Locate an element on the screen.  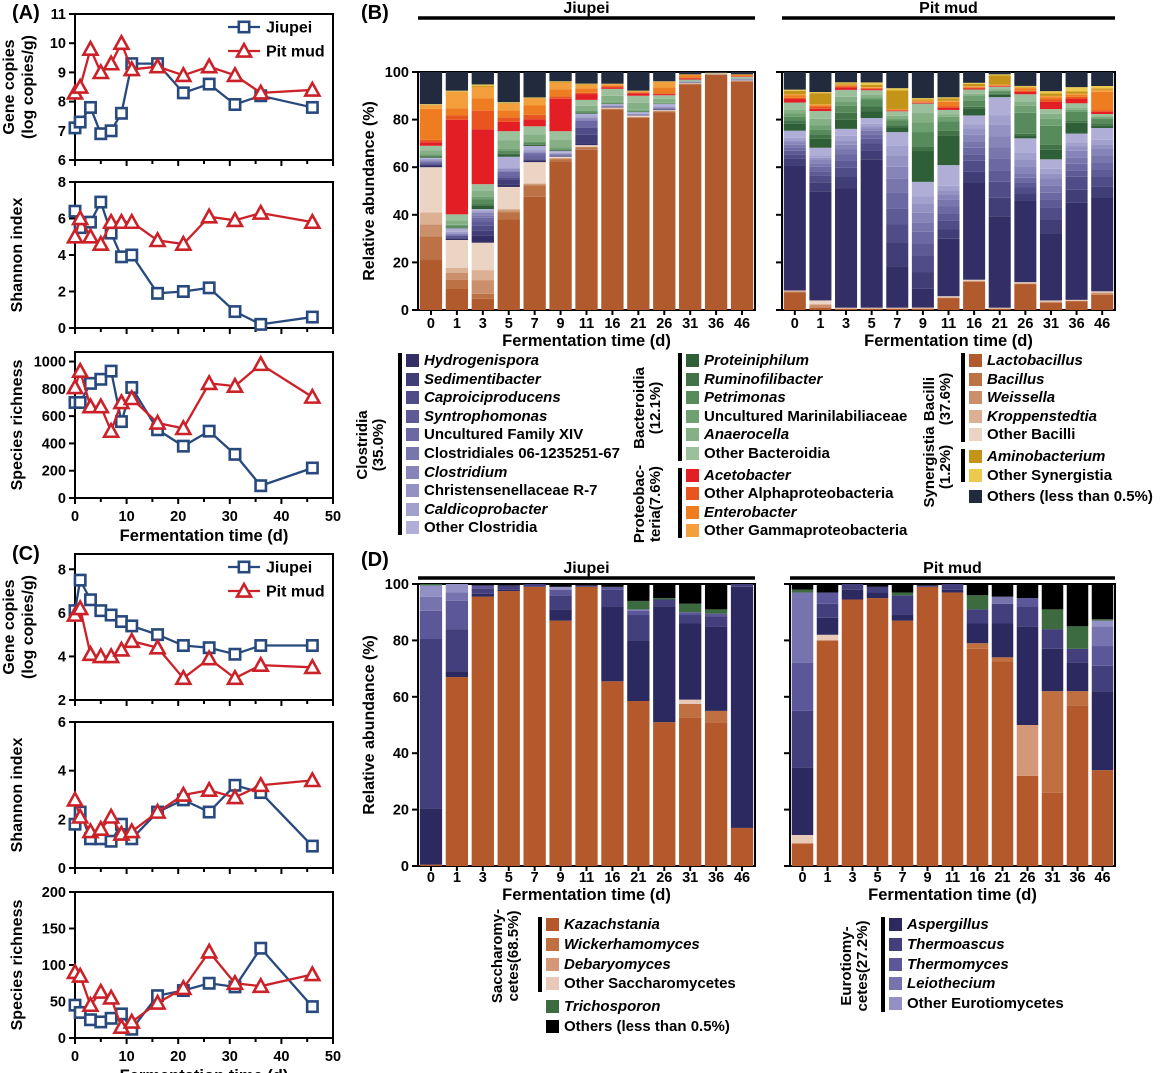
y-tick-label: 200 is located at coordinates (54, 893).